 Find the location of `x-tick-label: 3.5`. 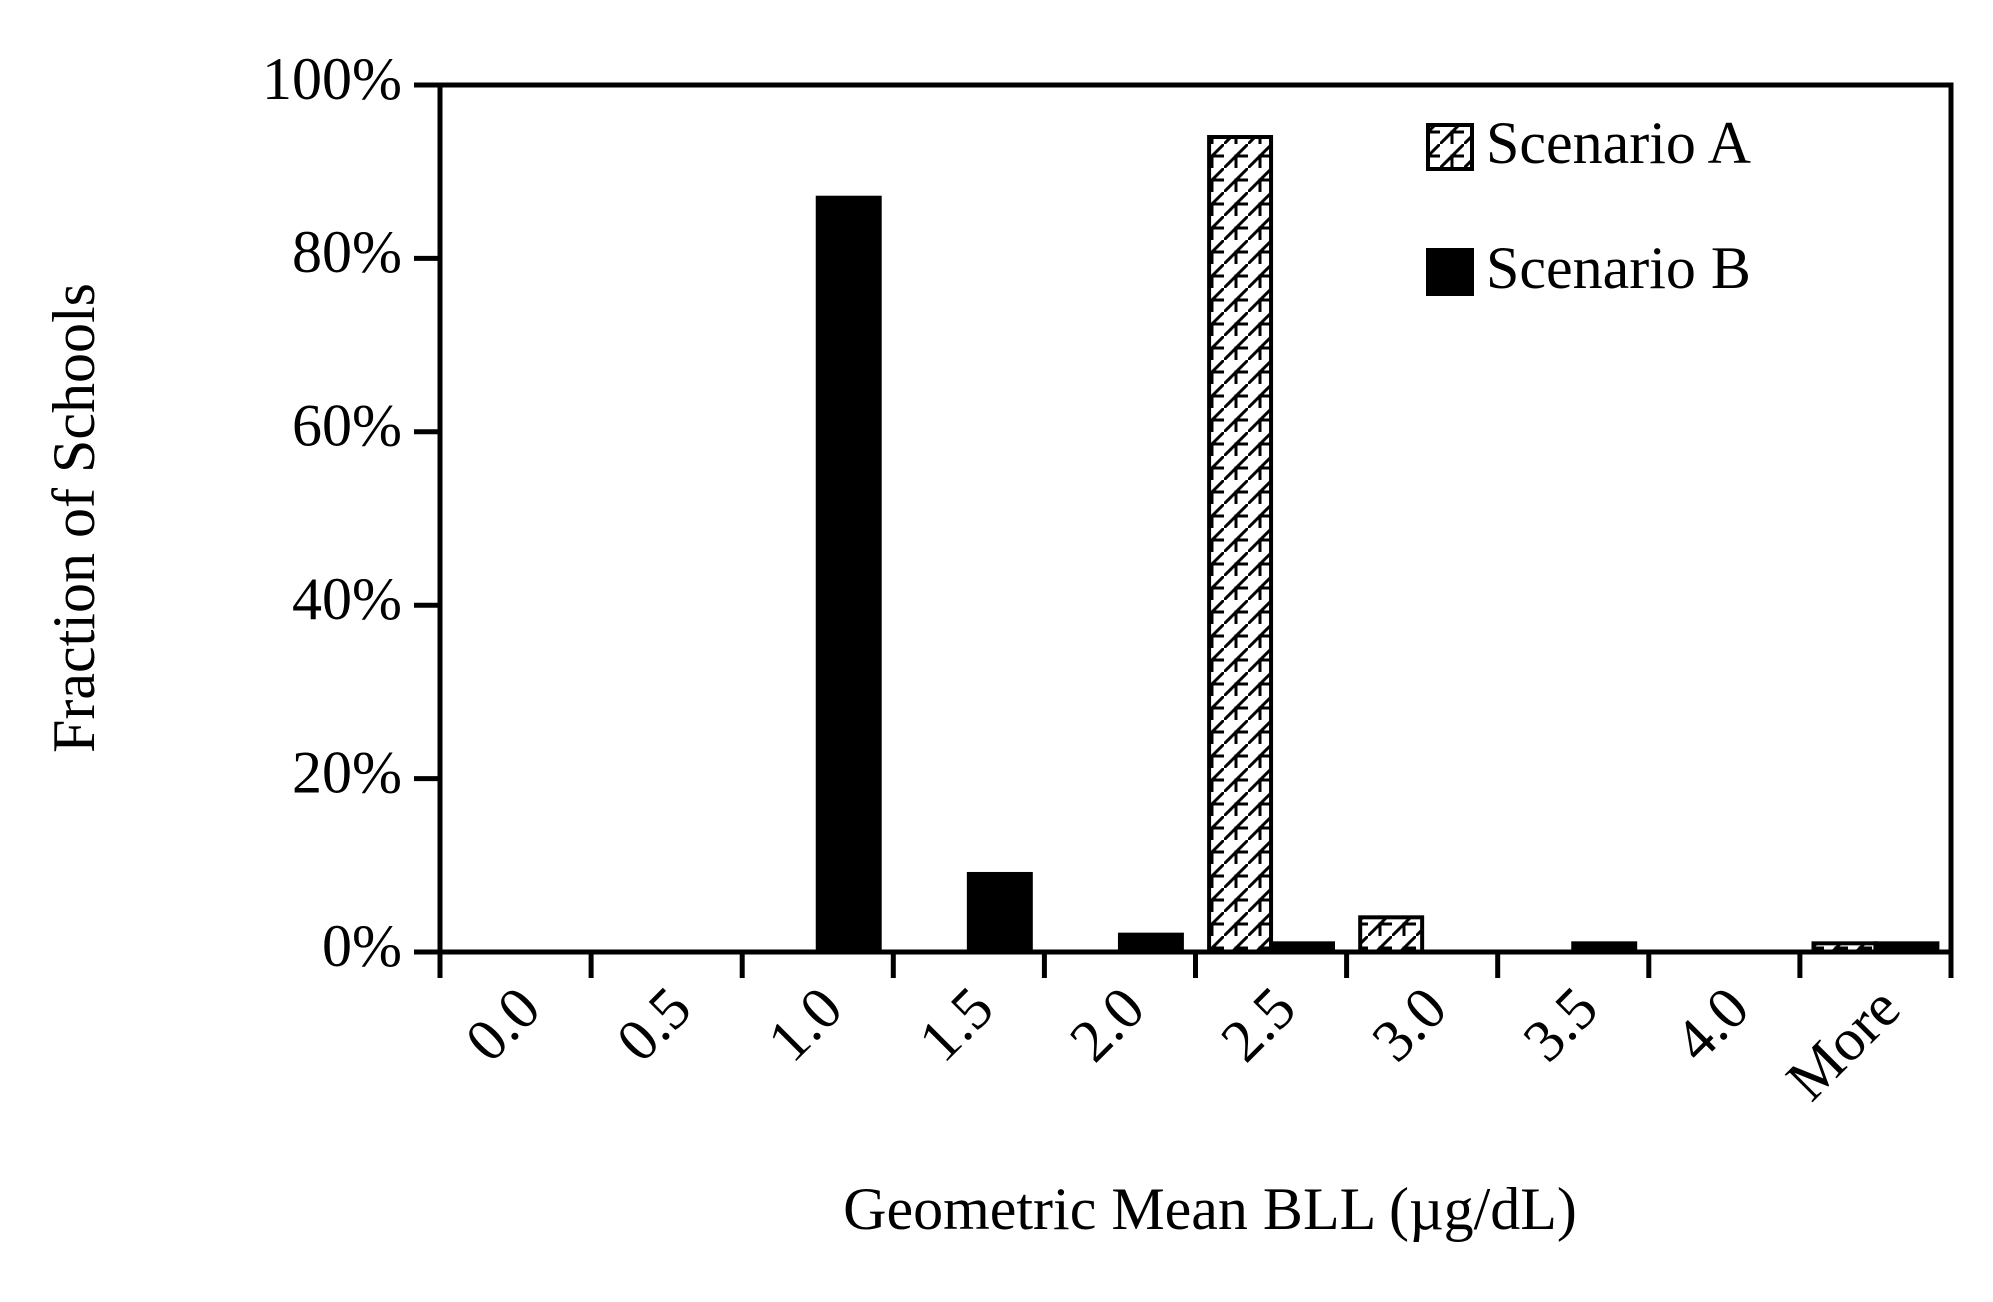

x-tick-label: 3.5 is located at coordinates (1560, 1024).